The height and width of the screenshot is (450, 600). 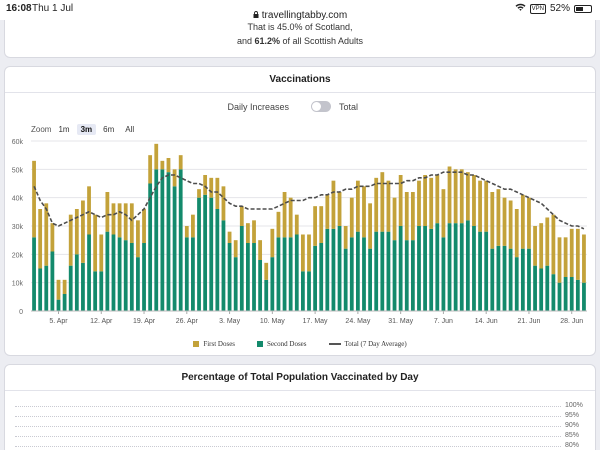 What do you see at coordinates (18, 284) in the screenshot?
I see `y-tick-label: 10k` at bounding box center [18, 284].